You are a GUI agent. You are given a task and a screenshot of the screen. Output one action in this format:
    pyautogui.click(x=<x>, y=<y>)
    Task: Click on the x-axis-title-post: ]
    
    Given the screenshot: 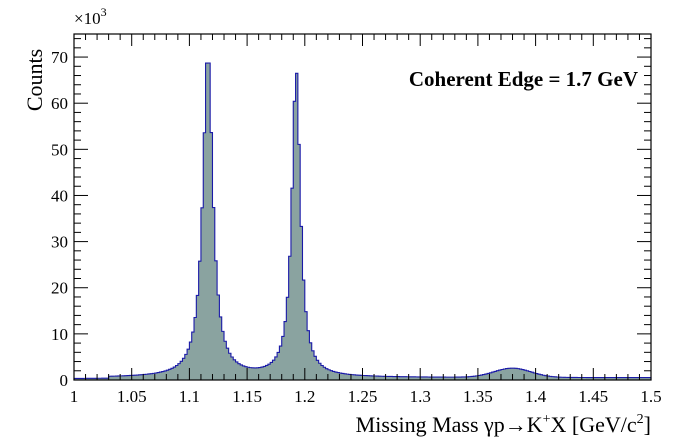 What is the action you would take?
    pyautogui.click(x=647, y=424)
    